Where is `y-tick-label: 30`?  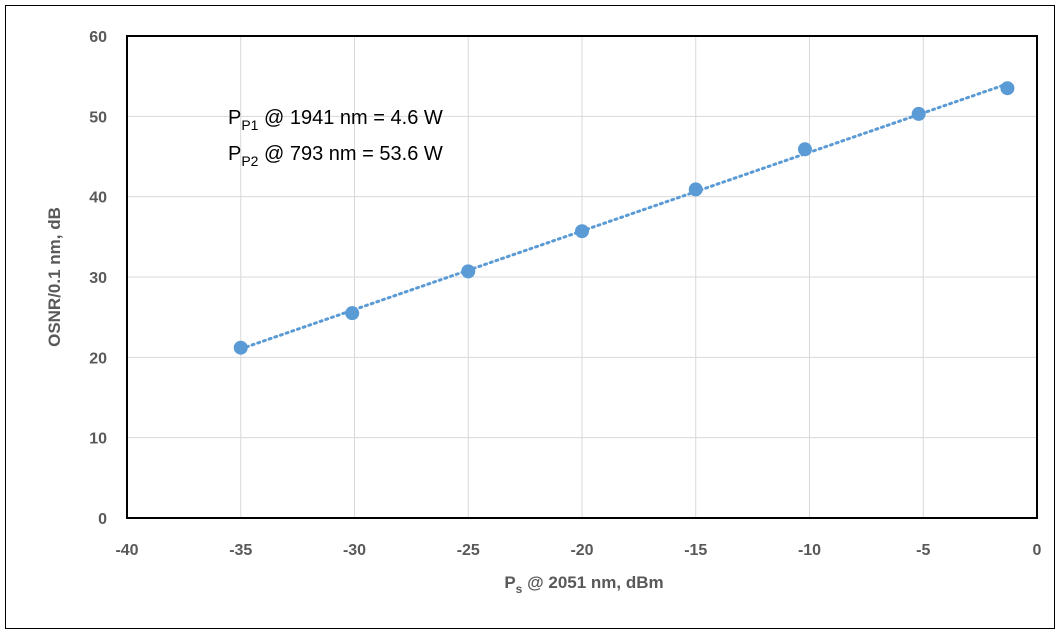
y-tick-label: 30 is located at coordinates (98, 278).